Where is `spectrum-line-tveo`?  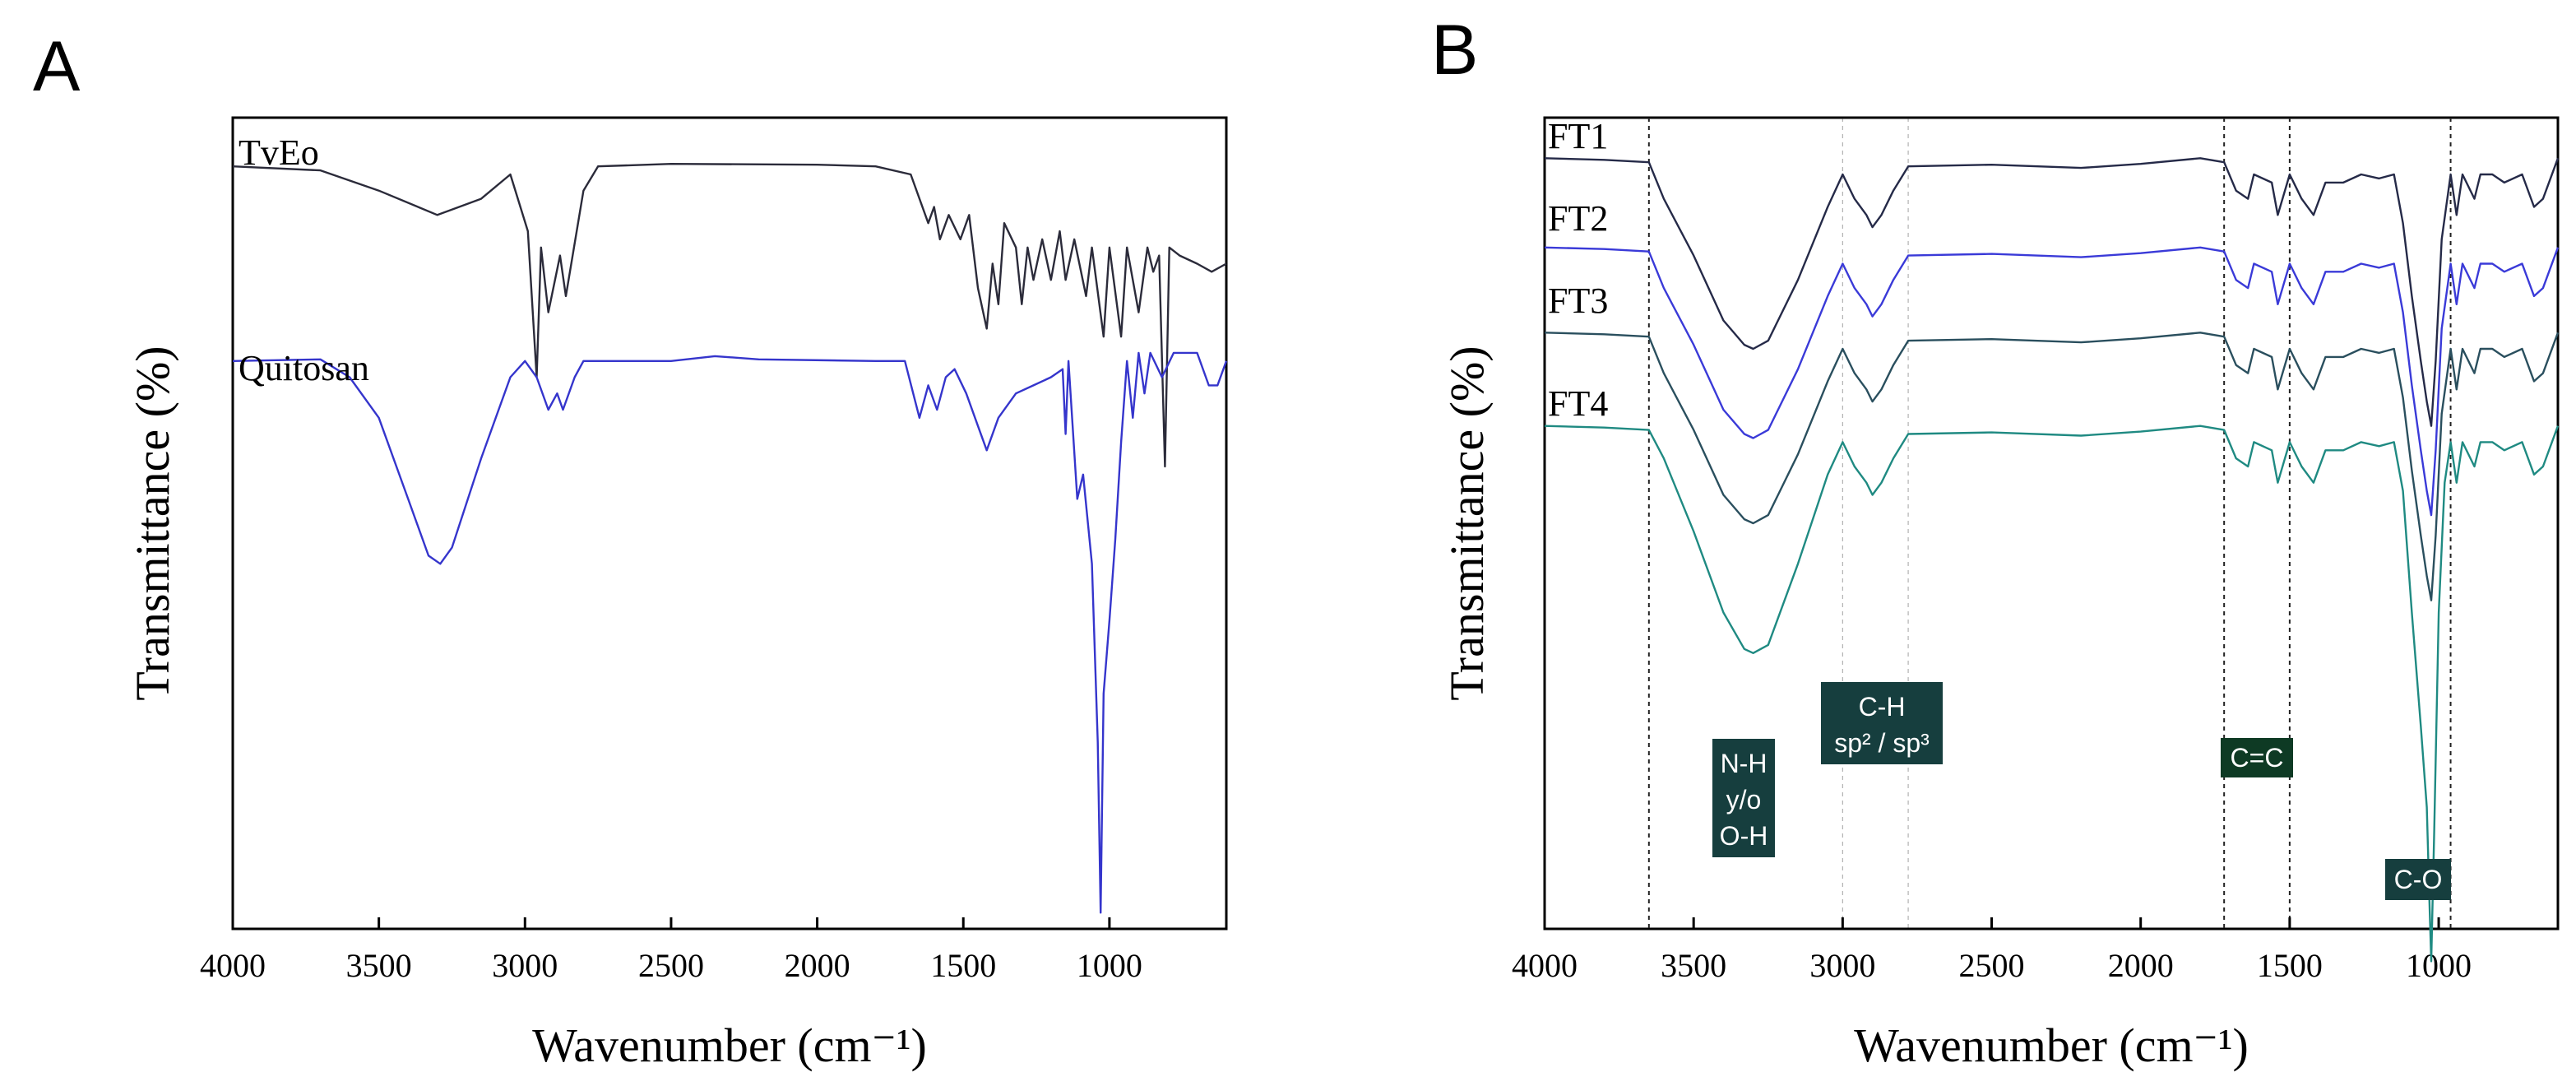
spectrum-line-tveo is located at coordinates (730, 315).